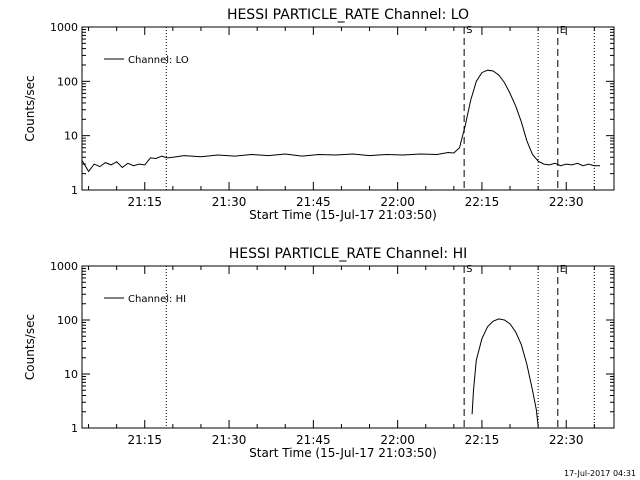 This screenshot has height=480, width=640. I want to click on legend-label: Channel: LO, so click(158, 60).